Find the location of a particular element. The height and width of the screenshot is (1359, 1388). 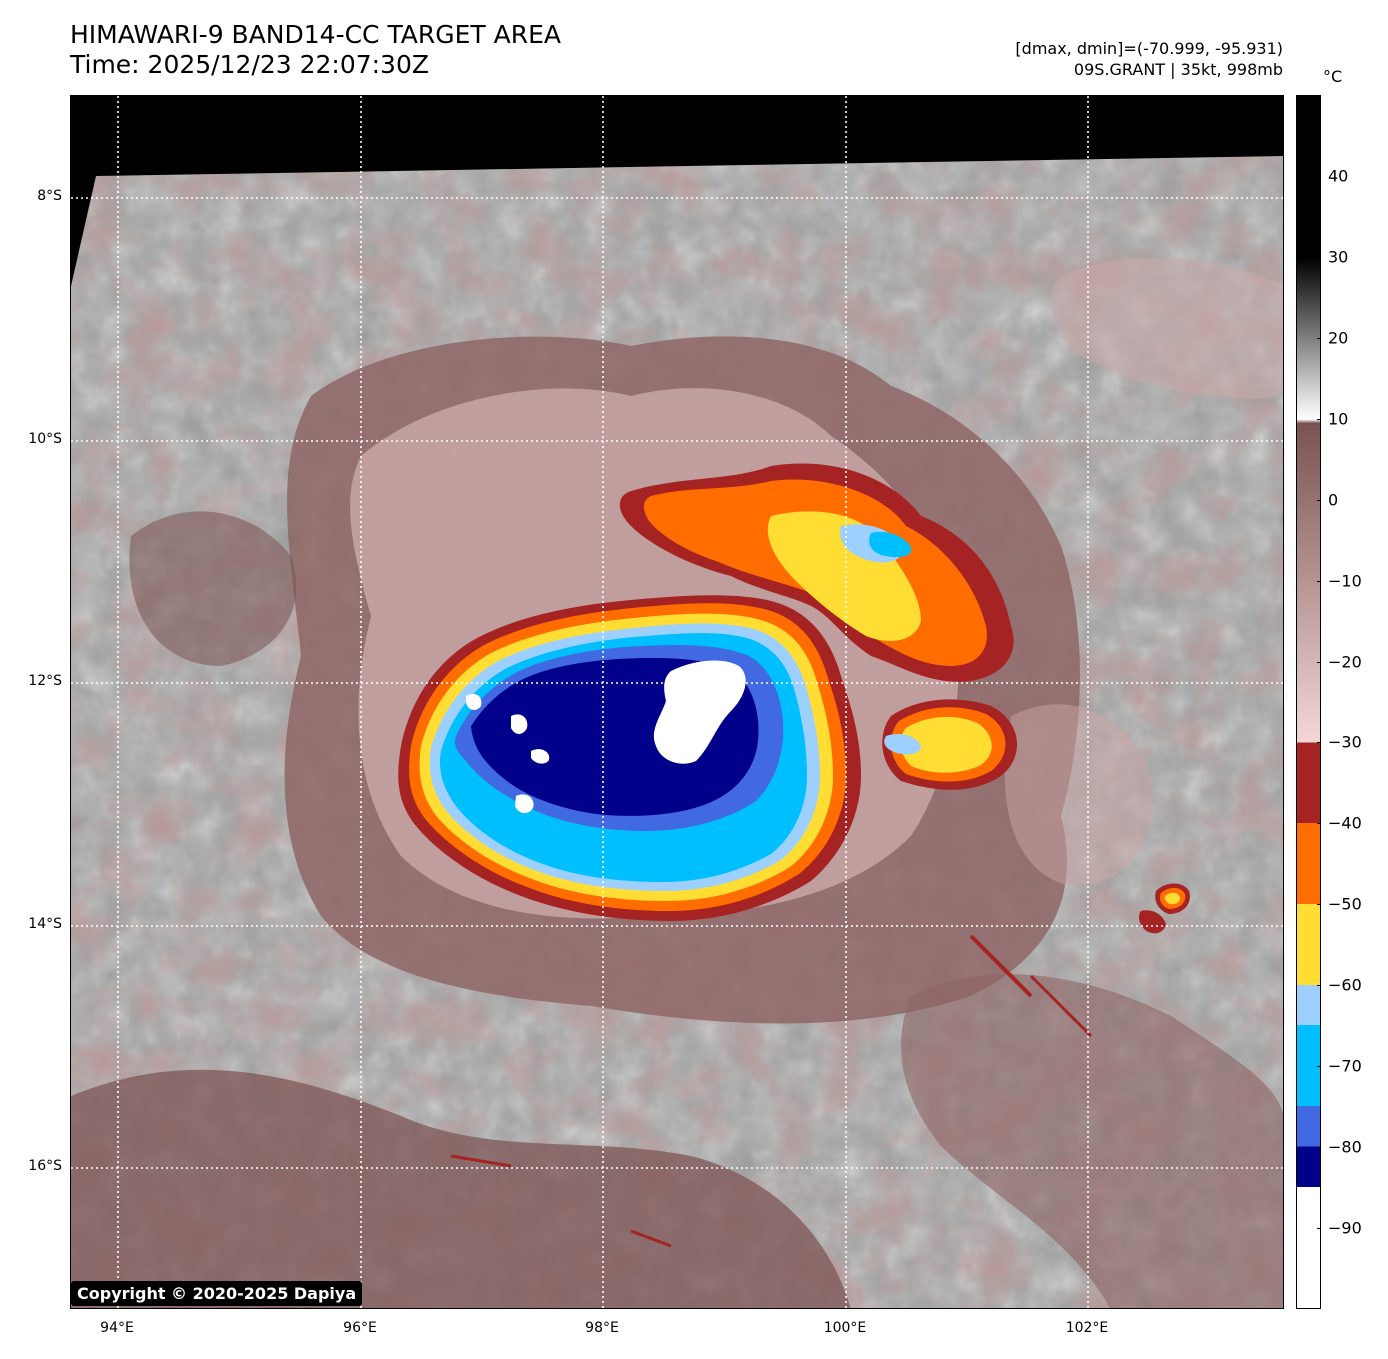

colorbar-tick-label: −20 is located at coordinates (1345, 662).